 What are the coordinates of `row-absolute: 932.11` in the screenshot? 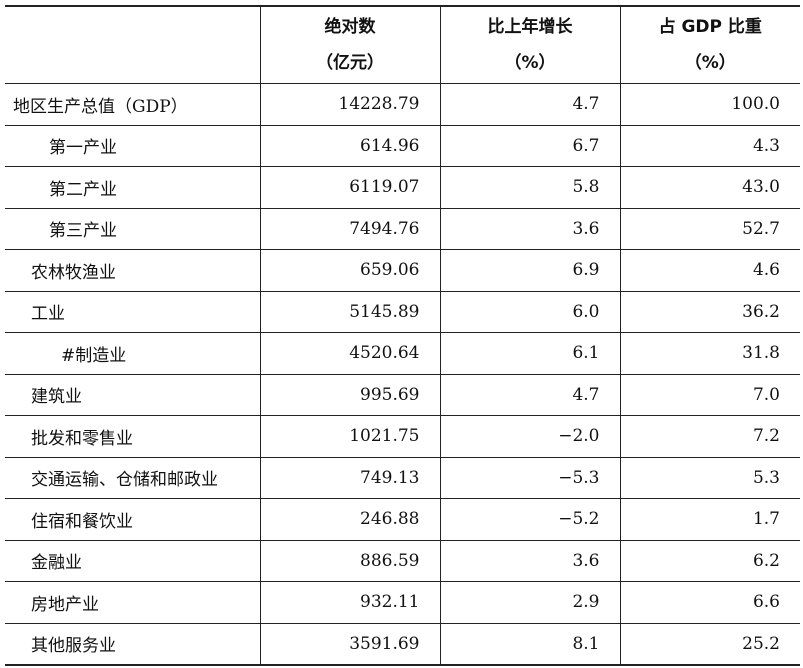 It's located at (349, 602).